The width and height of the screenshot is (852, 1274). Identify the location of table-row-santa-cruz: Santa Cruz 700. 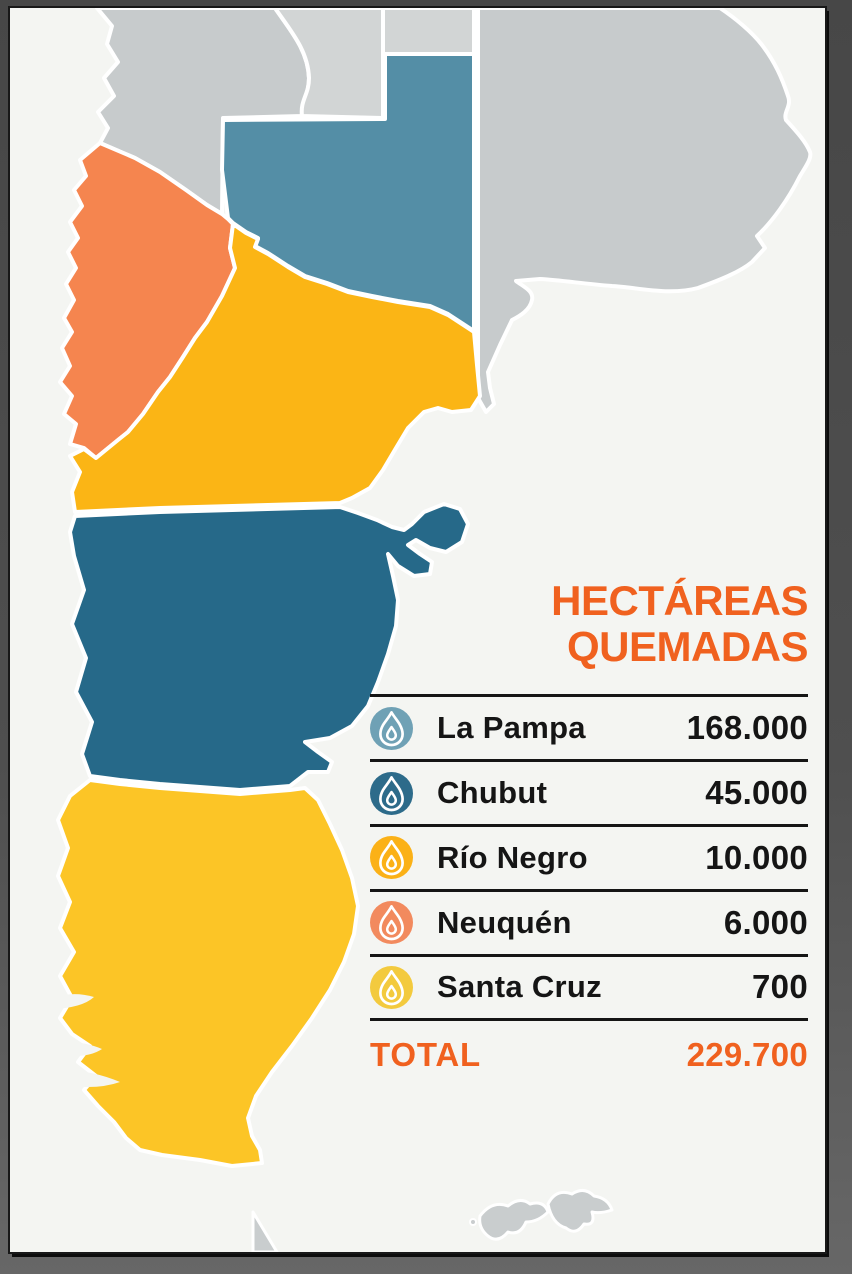
(589, 986).